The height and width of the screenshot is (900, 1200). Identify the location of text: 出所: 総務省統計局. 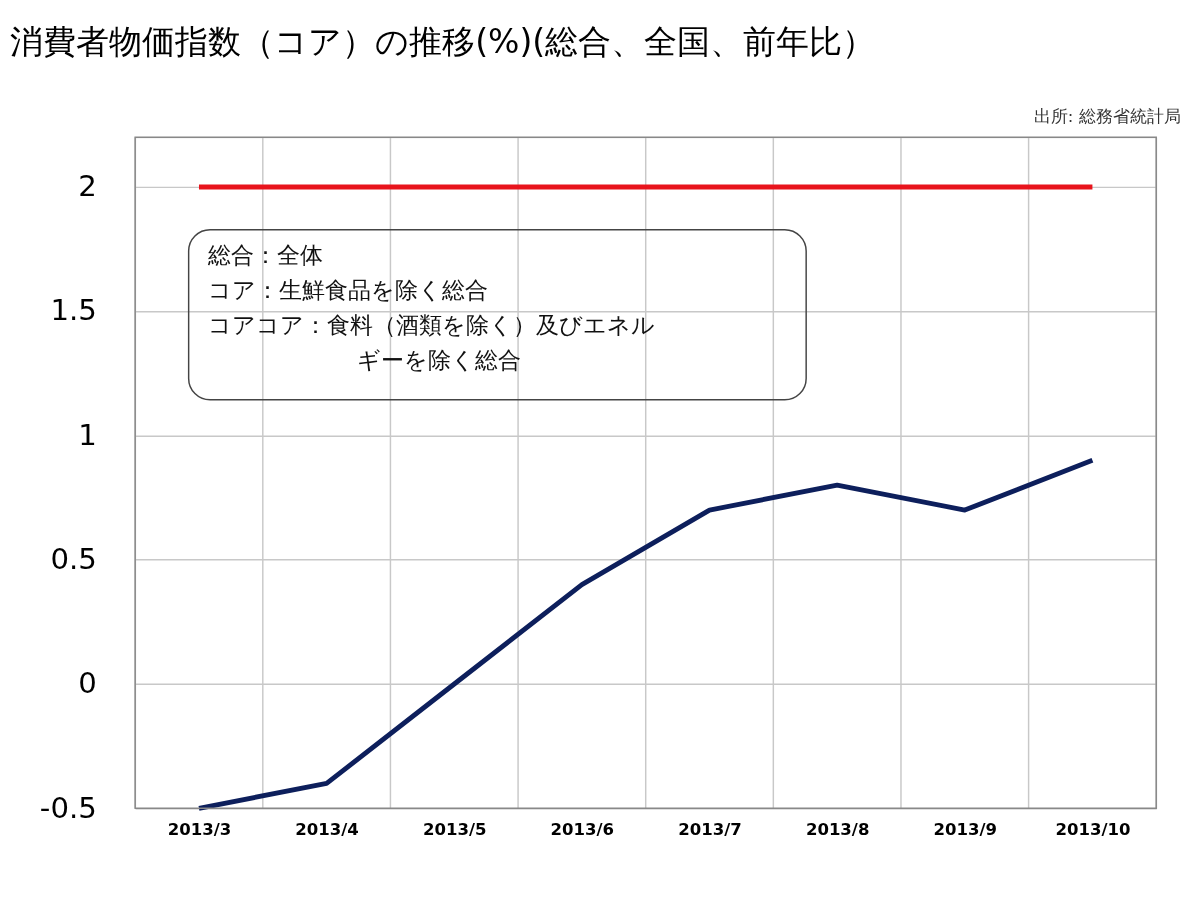
(1107, 116).